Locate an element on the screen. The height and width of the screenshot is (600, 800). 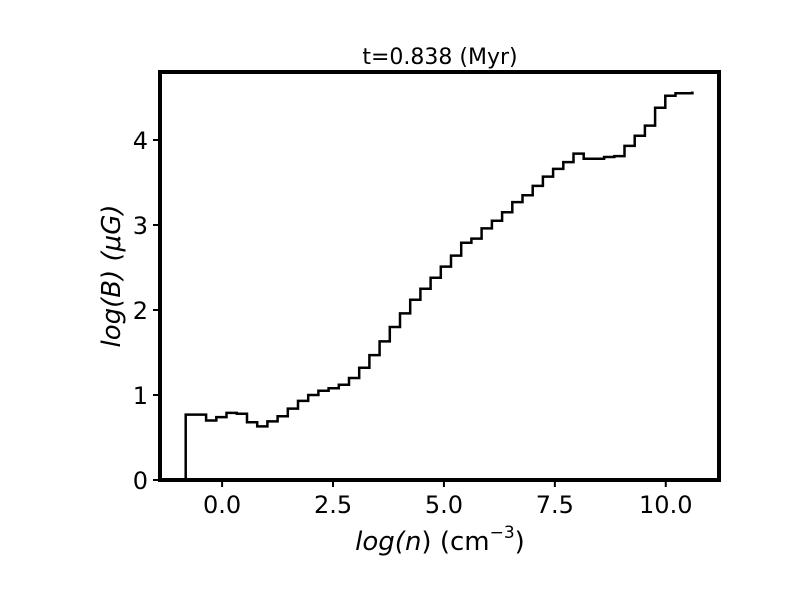
y-axis-label-prefix: log( is located at coordinates (112, 322).